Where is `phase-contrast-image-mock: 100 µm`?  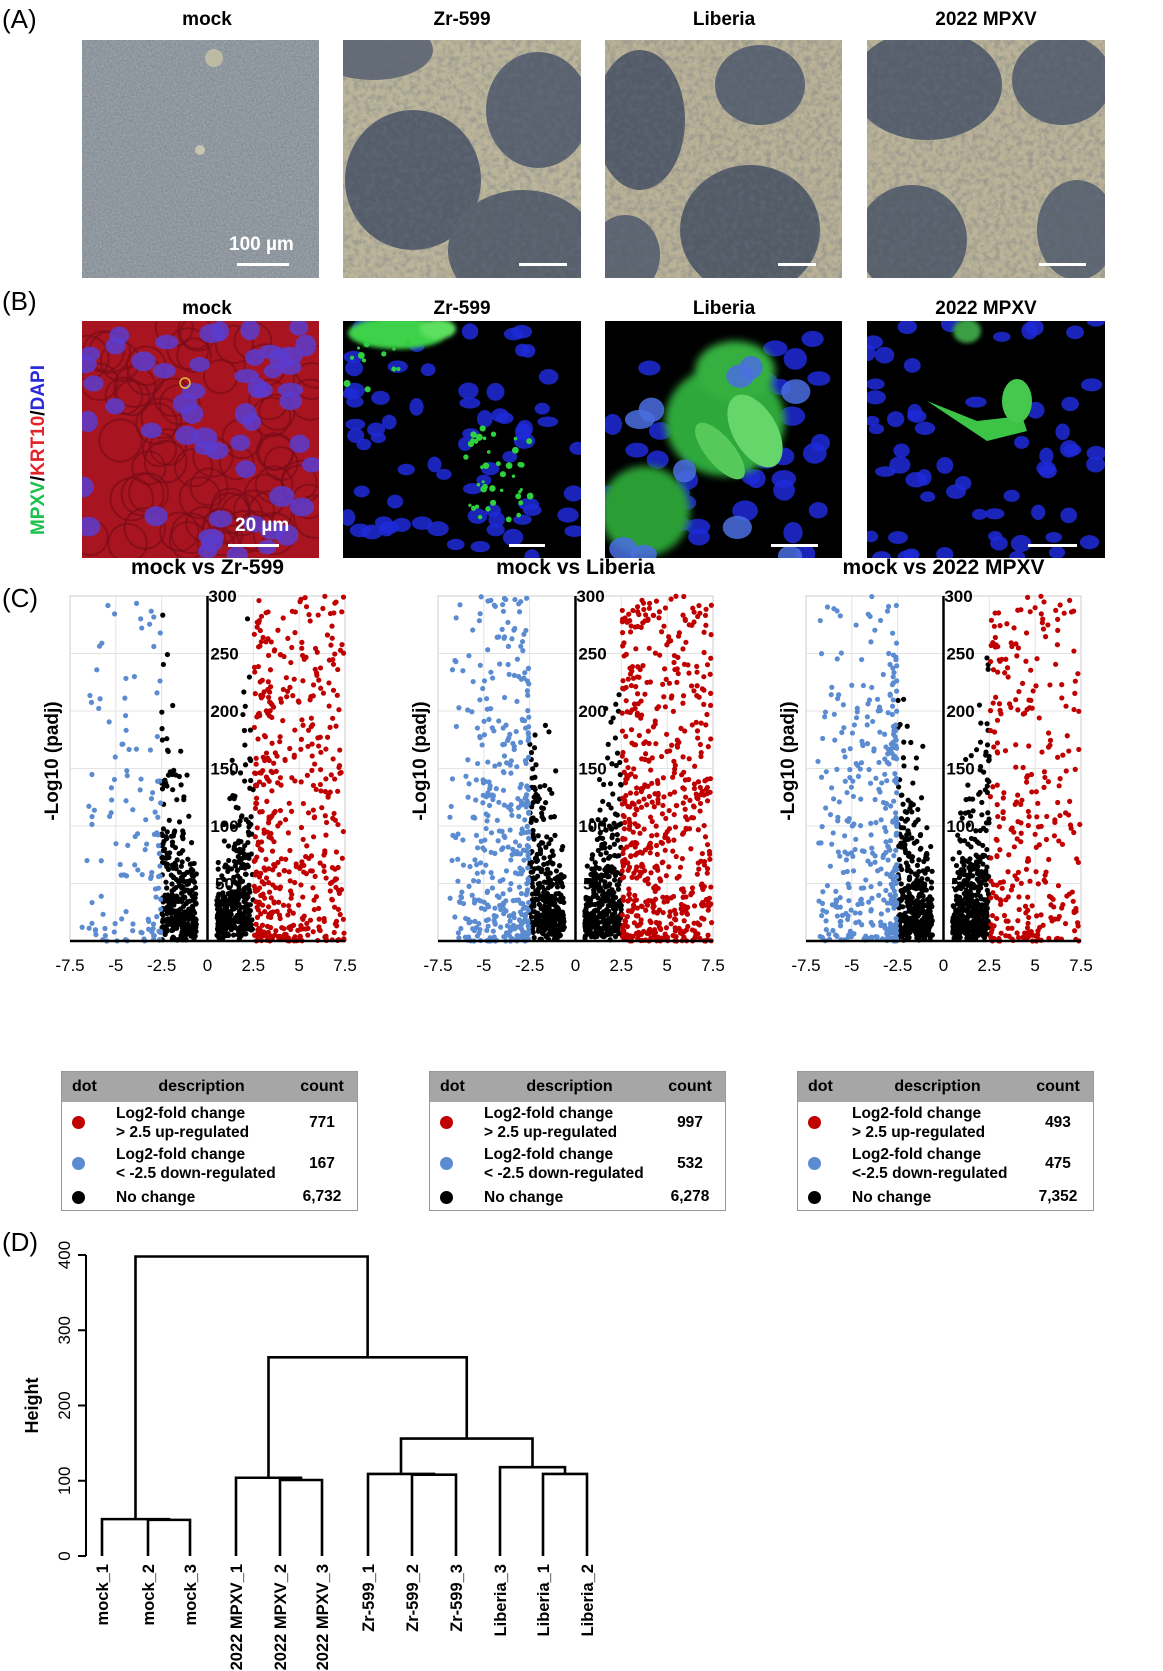 phase-contrast-image-mock: 100 µm is located at coordinates (200, 159).